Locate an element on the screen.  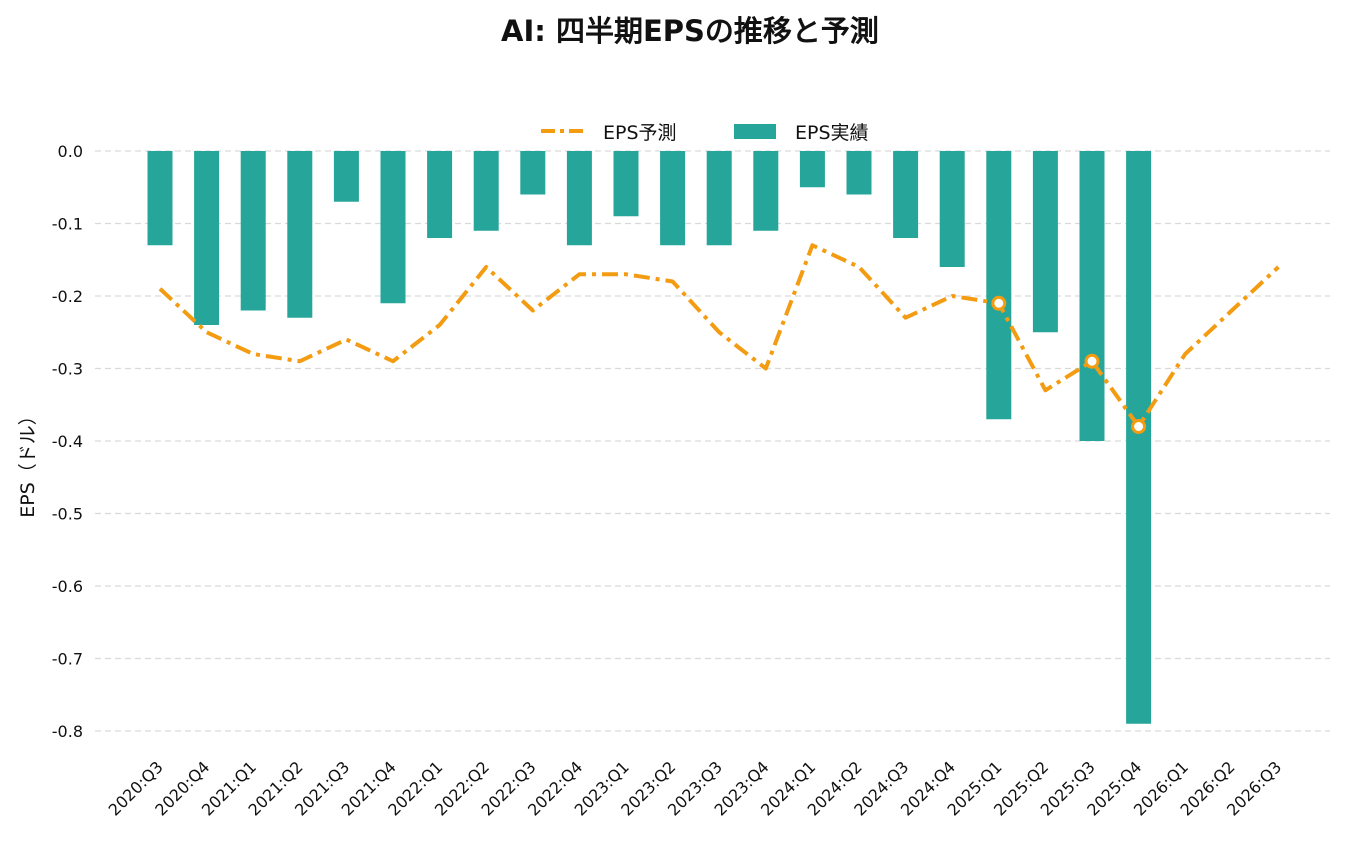
bar-2024:Q2 is located at coordinates (859, 173).